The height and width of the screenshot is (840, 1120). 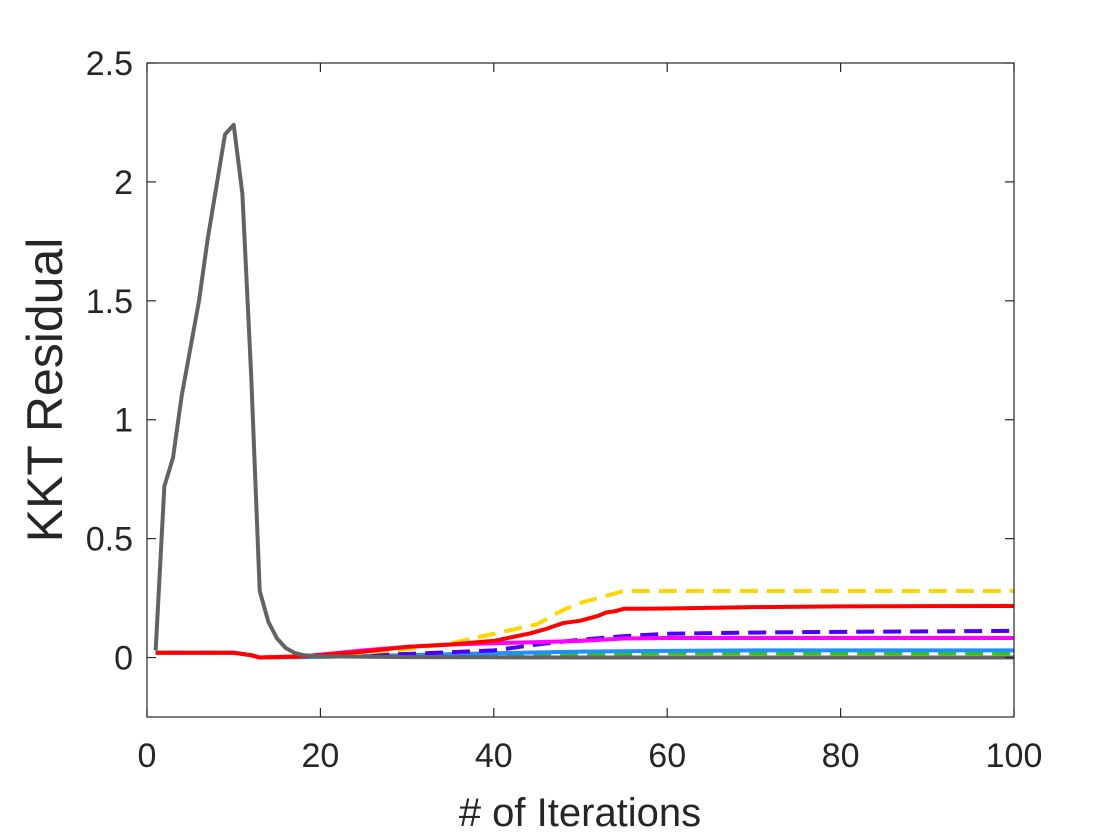 What do you see at coordinates (841, 756) in the screenshot?
I see `x-tick-label: 80` at bounding box center [841, 756].